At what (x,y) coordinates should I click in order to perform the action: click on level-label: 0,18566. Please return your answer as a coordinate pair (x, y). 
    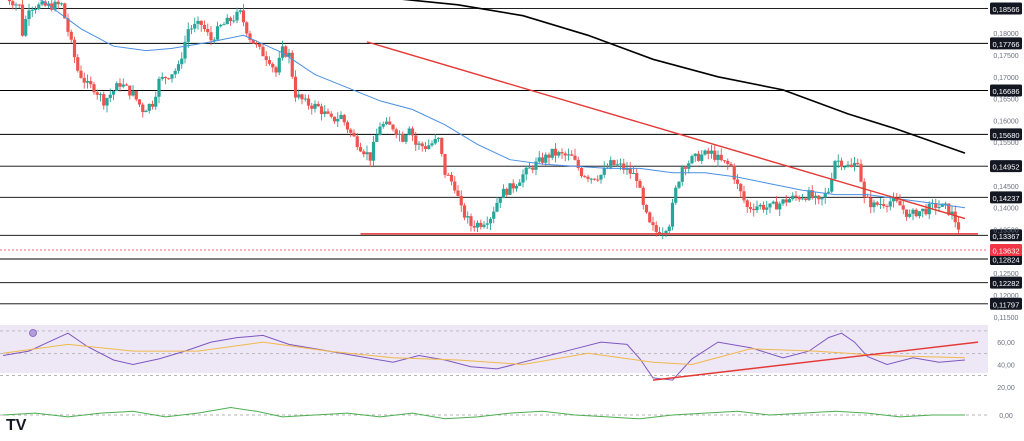
    Looking at the image, I should click on (1006, 8).